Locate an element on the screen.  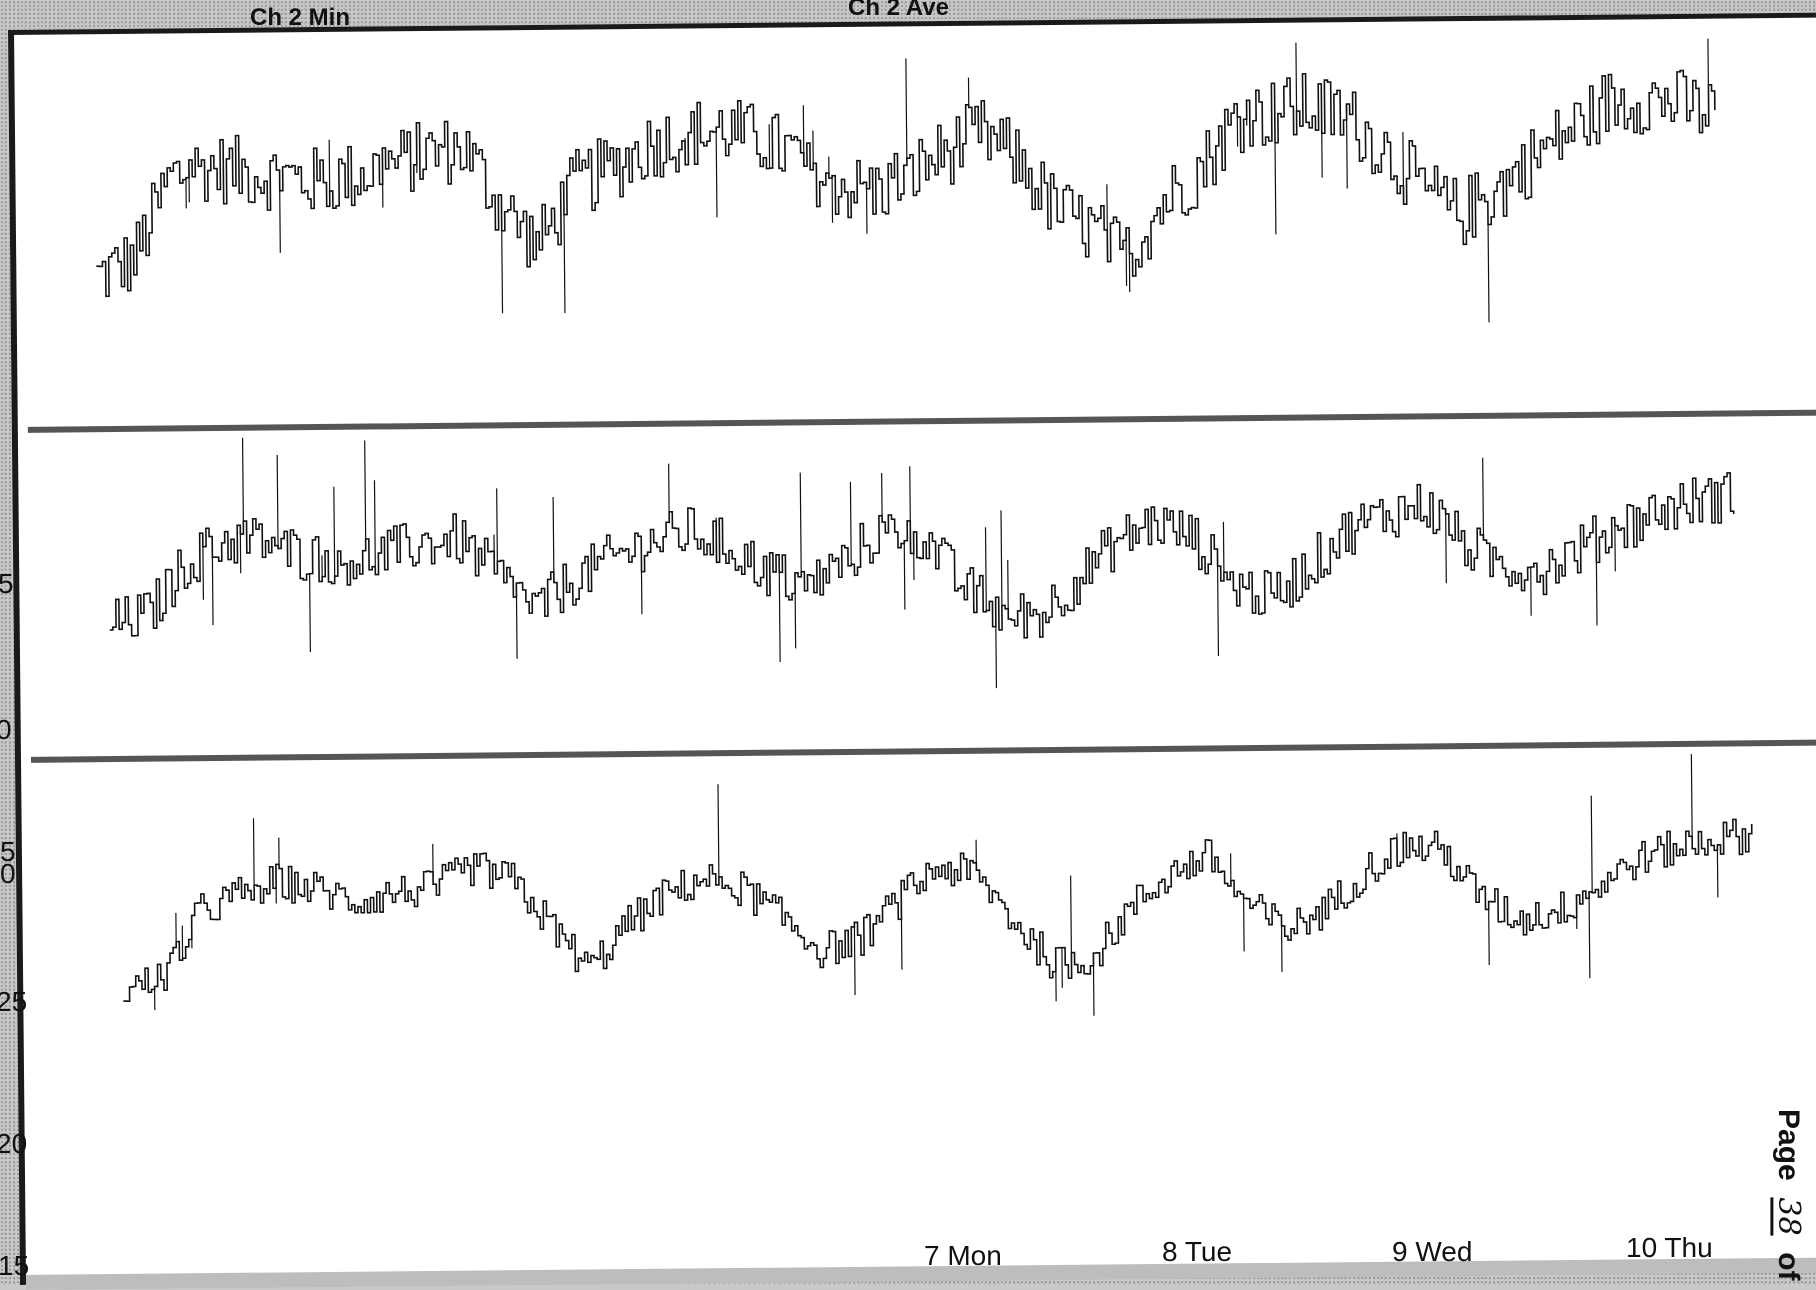
y-tick-15: 15 is located at coordinates (14, 1266).